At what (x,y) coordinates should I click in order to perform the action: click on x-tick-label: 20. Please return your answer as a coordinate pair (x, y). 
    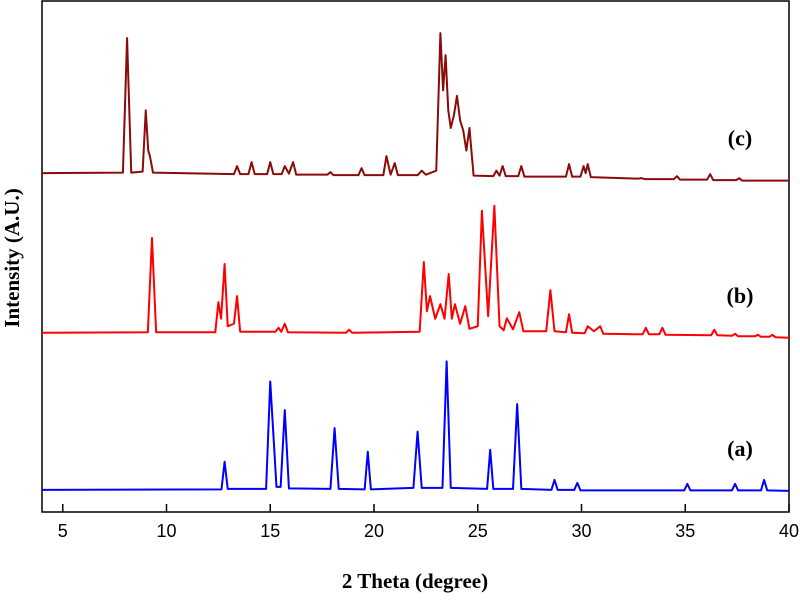
    Looking at the image, I should click on (374, 531).